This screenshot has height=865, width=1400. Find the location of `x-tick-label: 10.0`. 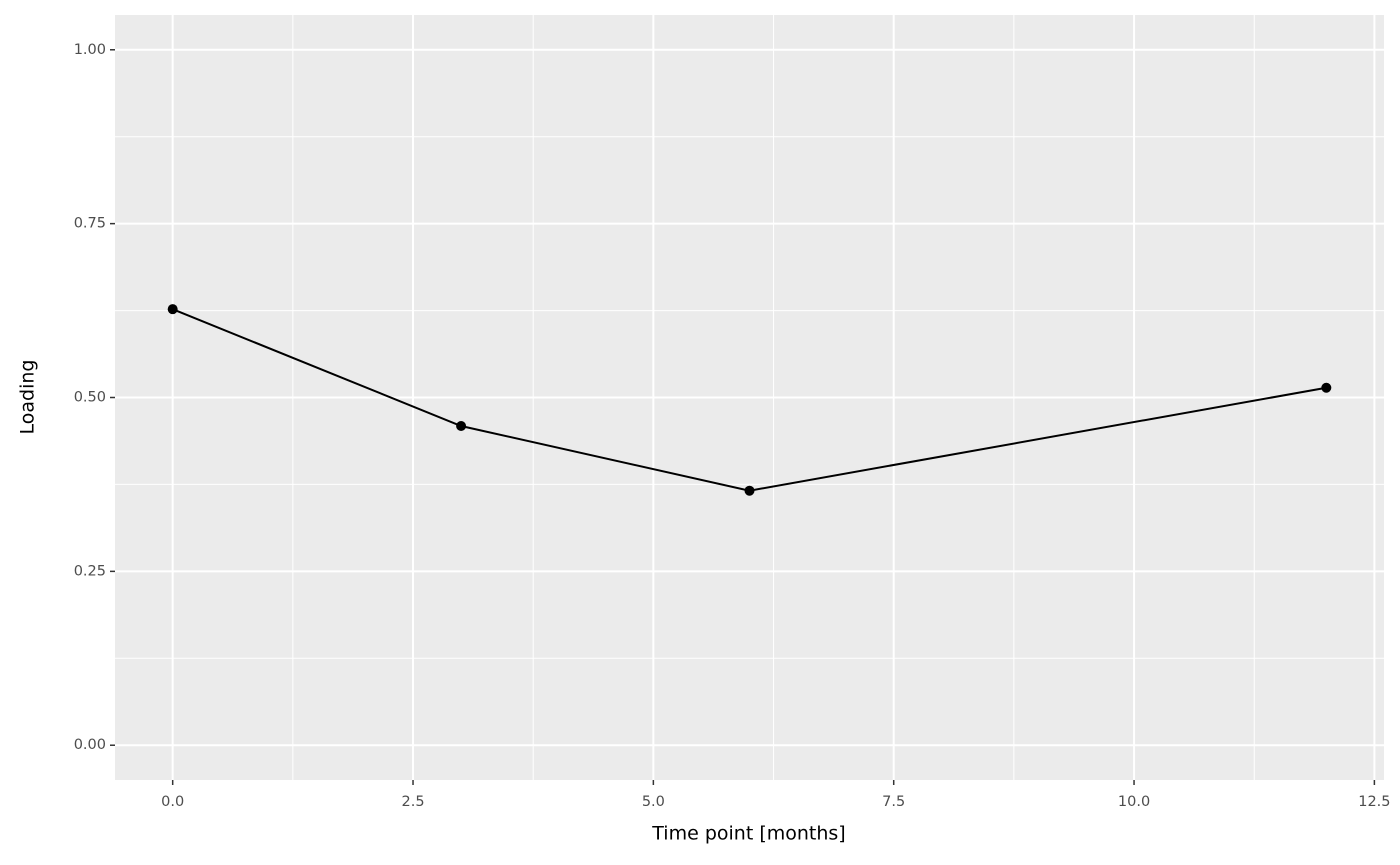

x-tick-label: 10.0 is located at coordinates (1134, 802).